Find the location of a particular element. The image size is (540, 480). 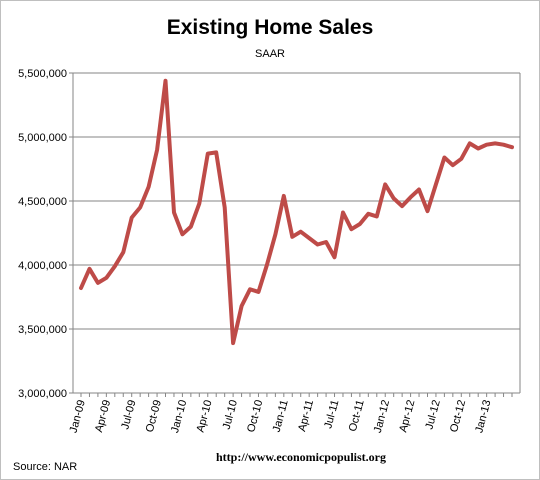

x-tick-label: Oct-10 is located at coordinates (255, 416).